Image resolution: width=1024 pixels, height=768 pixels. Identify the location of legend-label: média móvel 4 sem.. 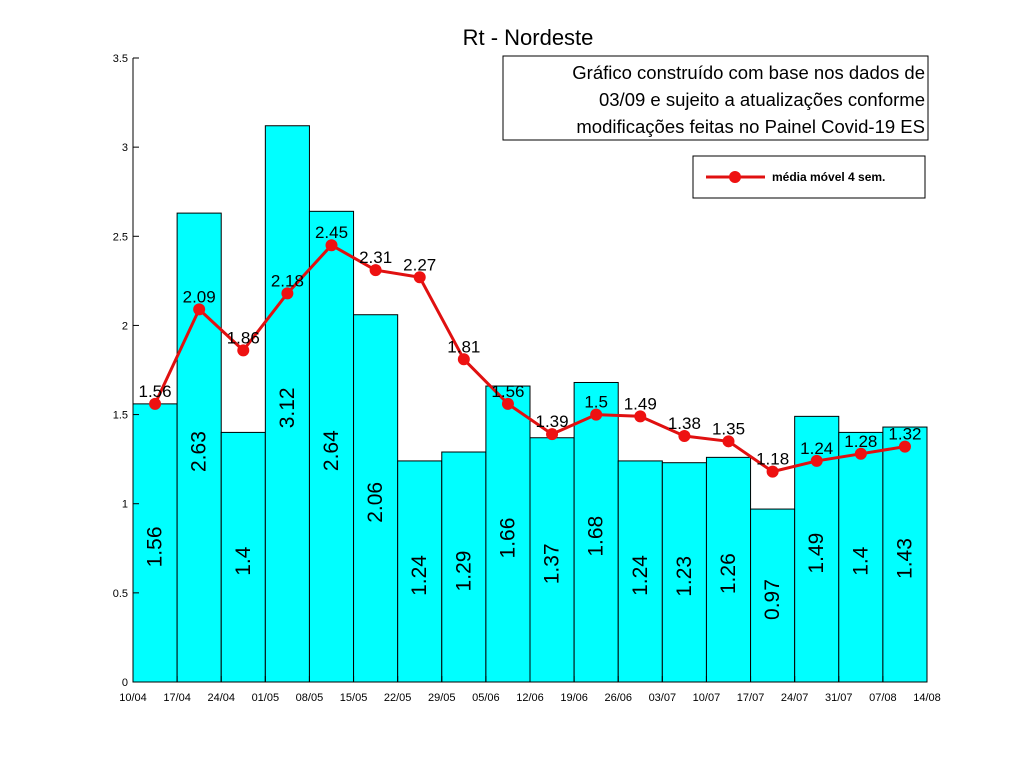
(828, 177).